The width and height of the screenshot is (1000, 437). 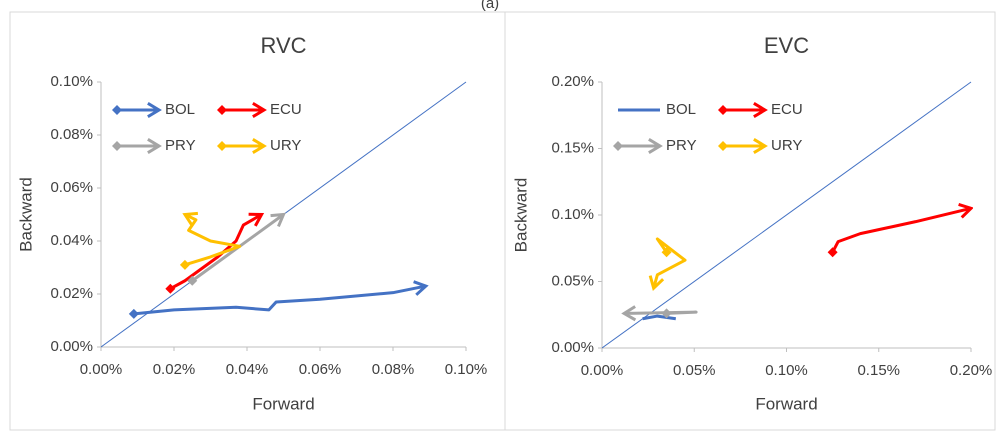 I want to click on x-tick-label: 0.02%, so click(x=174, y=369).